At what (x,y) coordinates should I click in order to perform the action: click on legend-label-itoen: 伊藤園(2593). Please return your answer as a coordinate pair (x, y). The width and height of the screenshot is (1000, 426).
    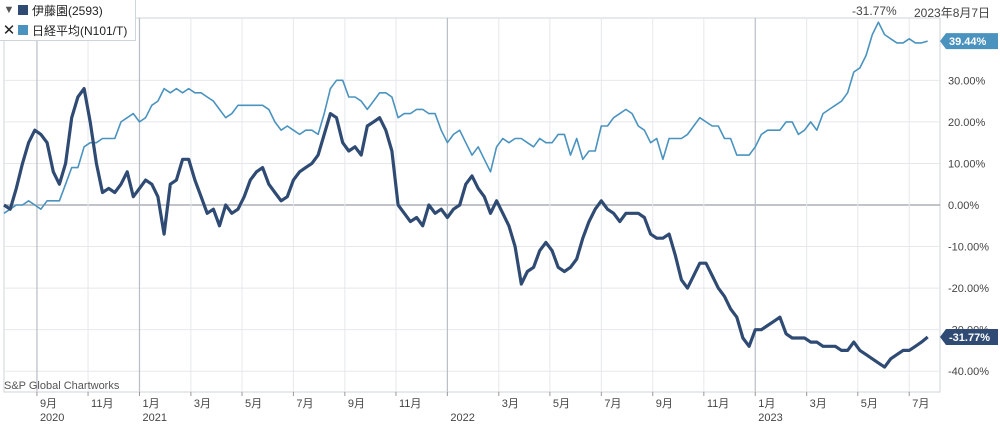
    Looking at the image, I should click on (67, 10).